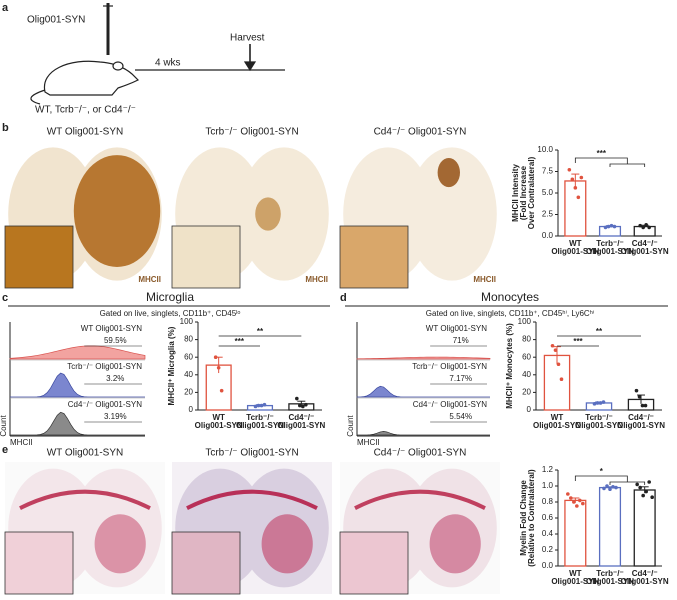  Describe the element at coordinates (455, 544) in the screenshot. I see `stain-region` at that location.